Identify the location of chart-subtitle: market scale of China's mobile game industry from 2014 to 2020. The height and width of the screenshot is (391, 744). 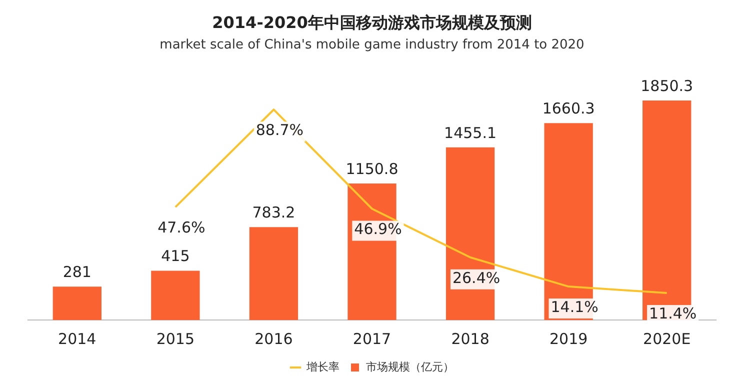
(372, 44).